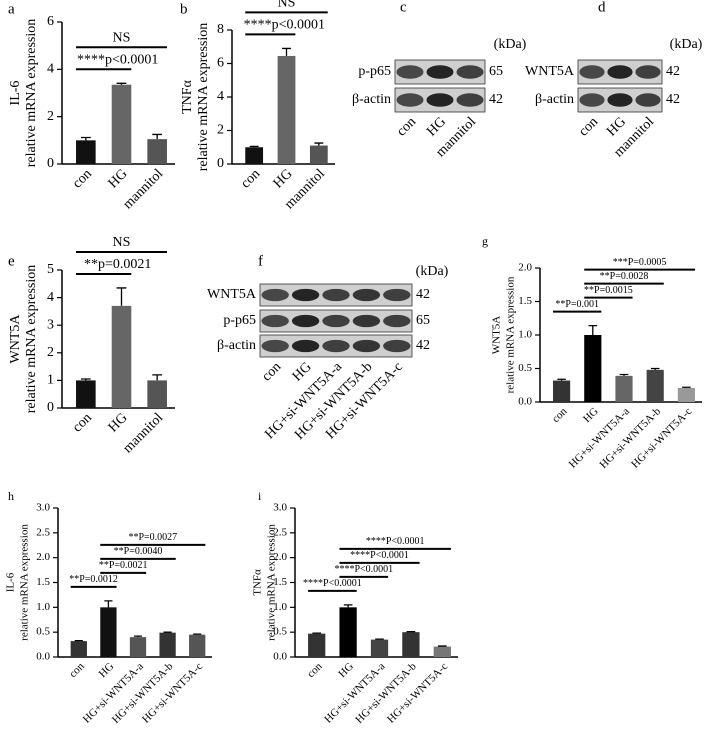  What do you see at coordinates (363, 569) in the screenshot?
I see `significance-label: ****P<0.0001` at bounding box center [363, 569].